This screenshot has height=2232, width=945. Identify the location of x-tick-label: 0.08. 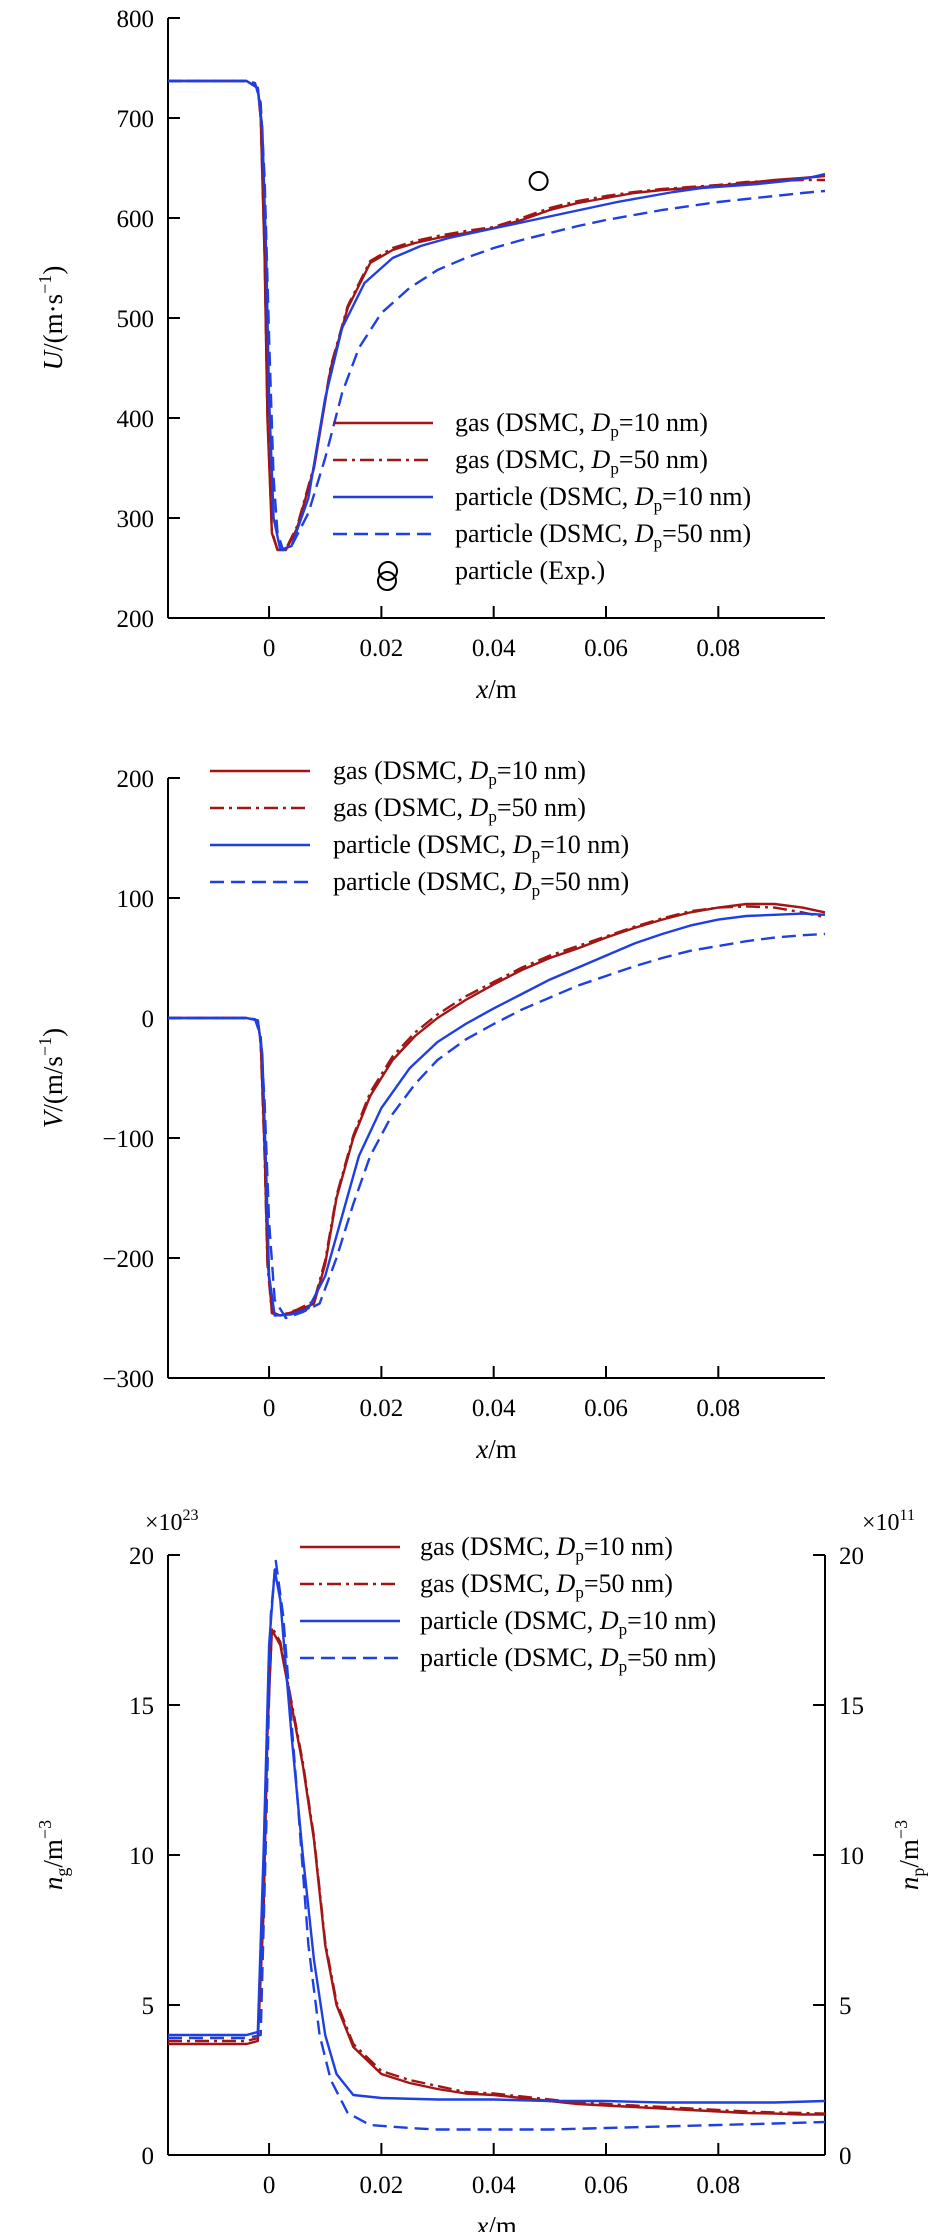
(718, 2185).